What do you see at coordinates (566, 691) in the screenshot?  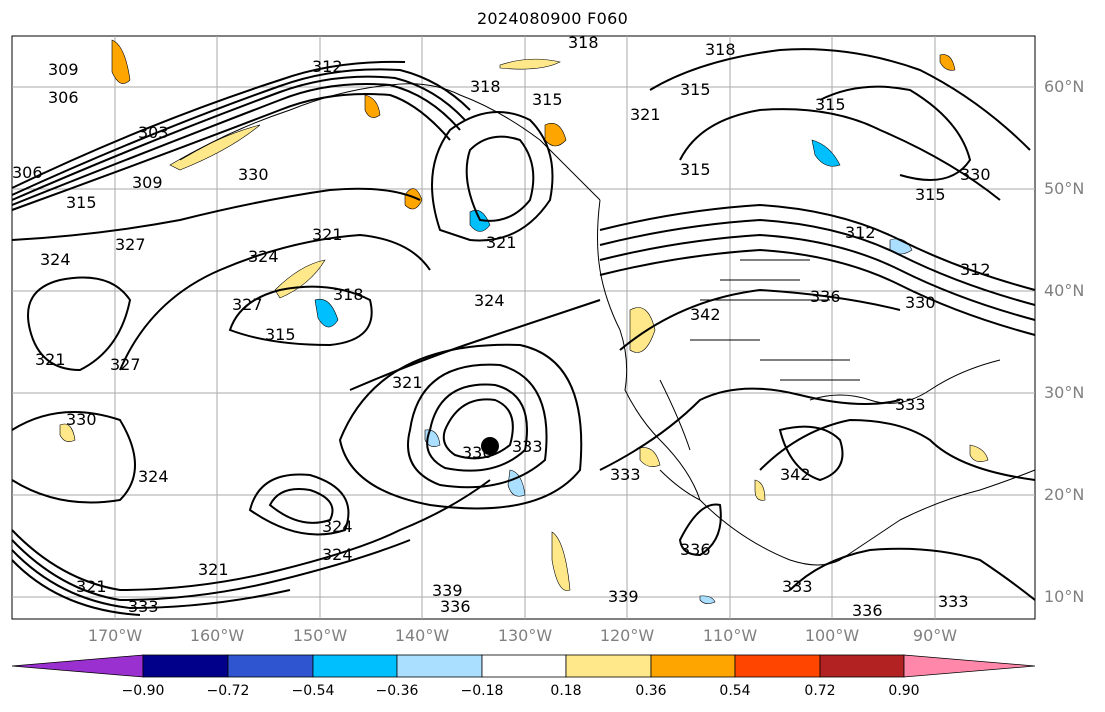 I see `colorbar-tick-label: 0.18` at bounding box center [566, 691].